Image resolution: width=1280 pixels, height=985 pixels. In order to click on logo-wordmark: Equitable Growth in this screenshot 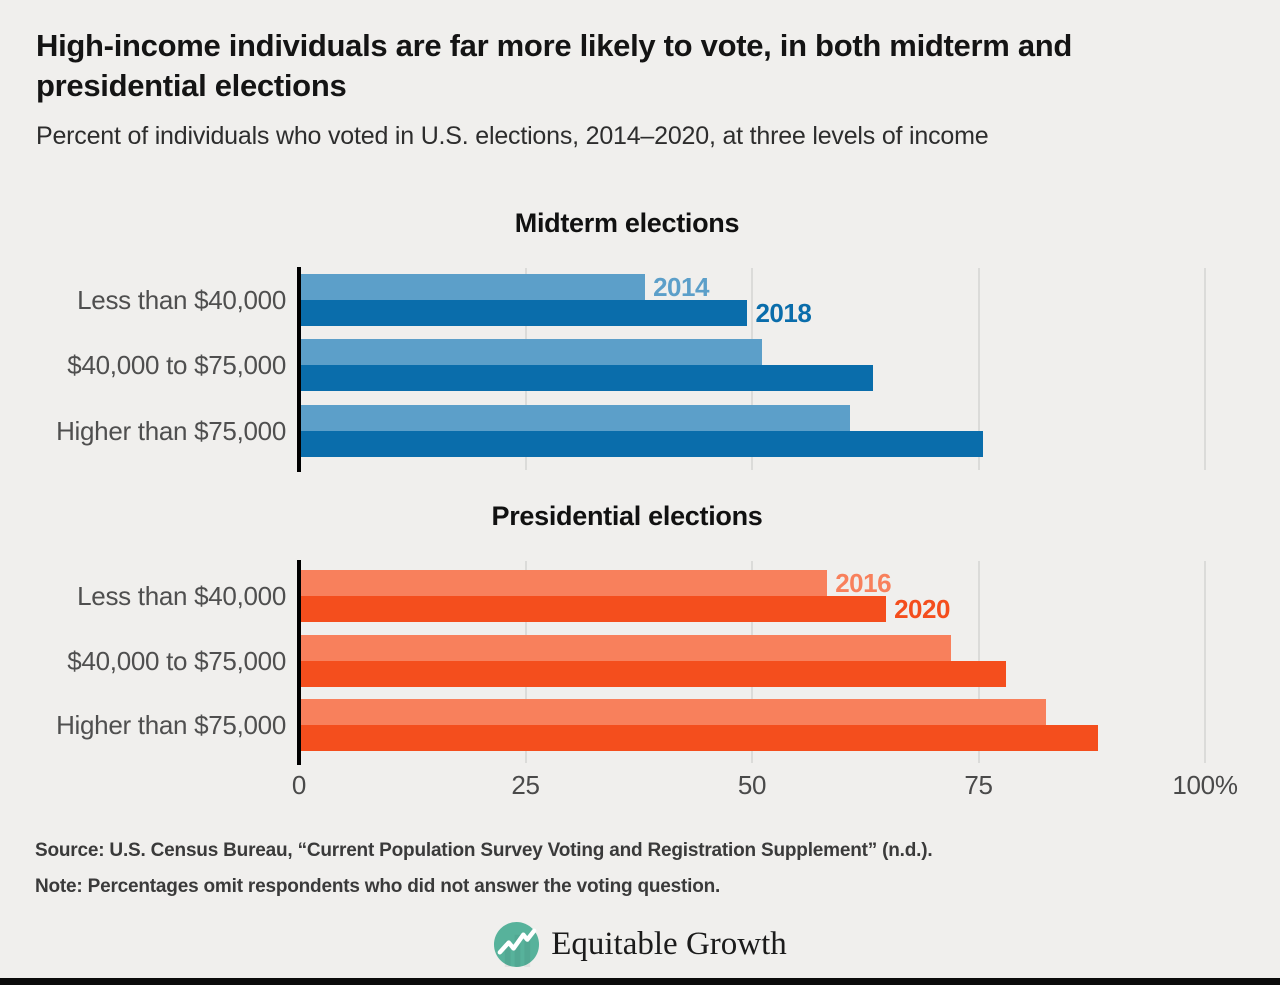, I will do `click(669, 943)`.